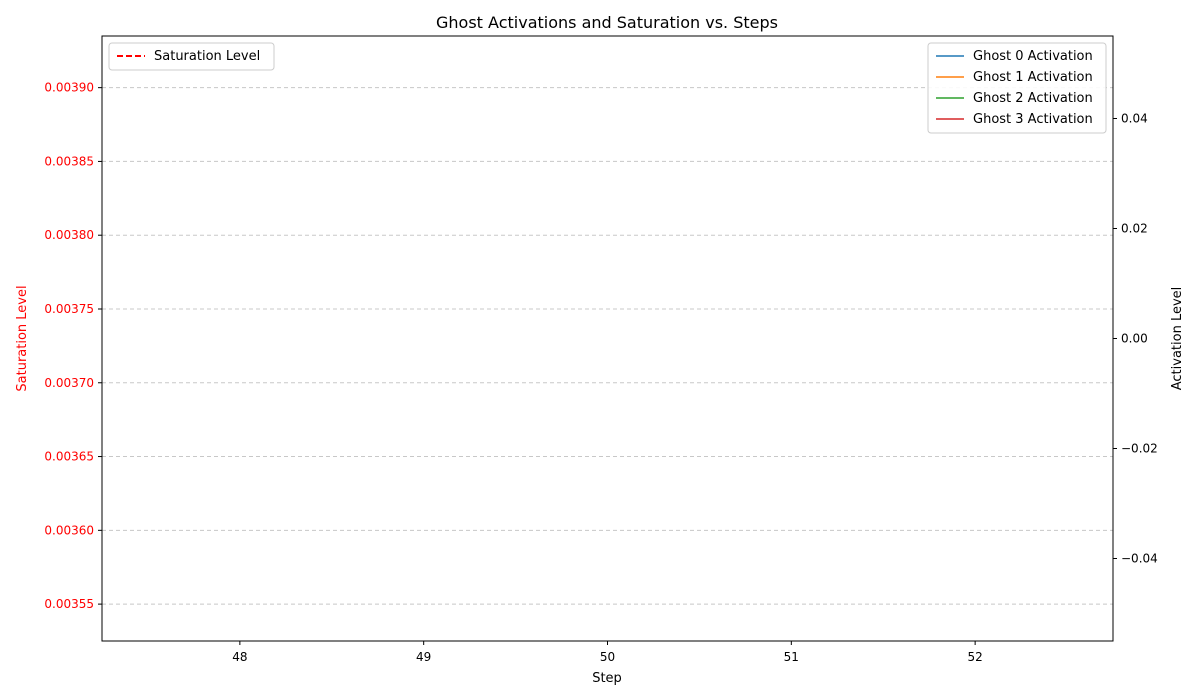  I want to click on left-y-tick-label: 0.00365, so click(69, 457).